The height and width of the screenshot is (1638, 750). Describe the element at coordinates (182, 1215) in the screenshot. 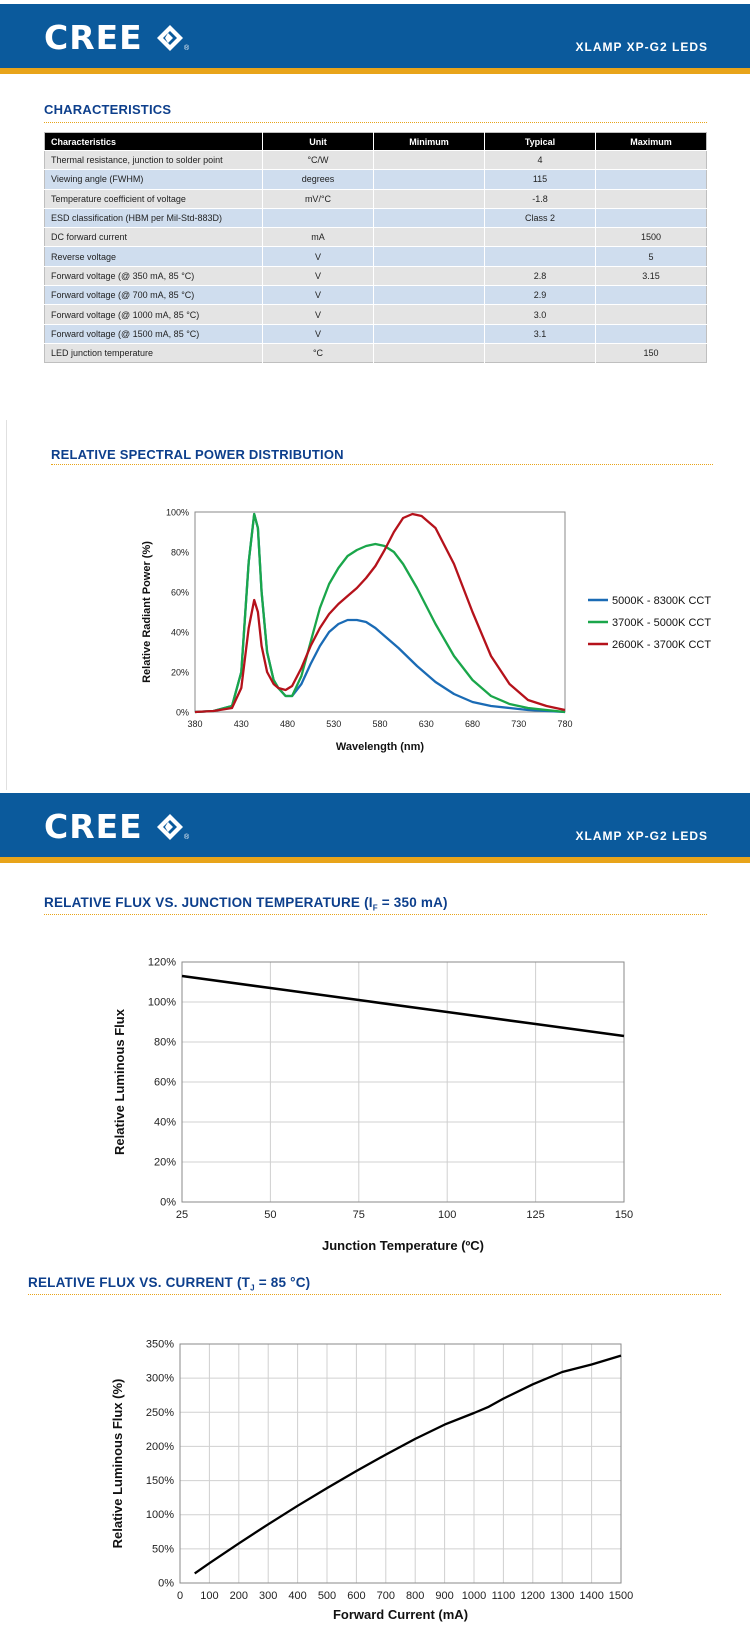

I see `x-tick-label: 25` at that location.